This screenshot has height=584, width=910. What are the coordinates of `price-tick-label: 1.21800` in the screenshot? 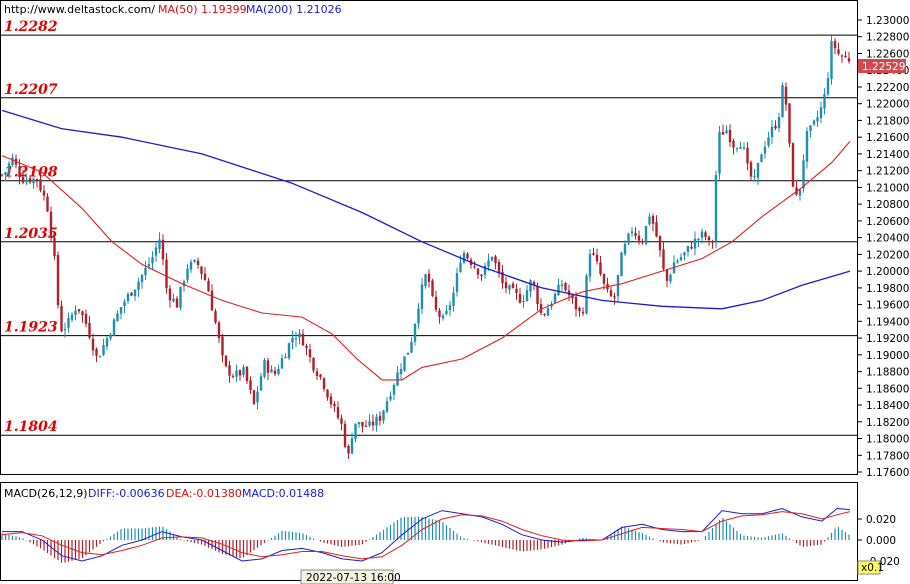 It's located at (887, 121).